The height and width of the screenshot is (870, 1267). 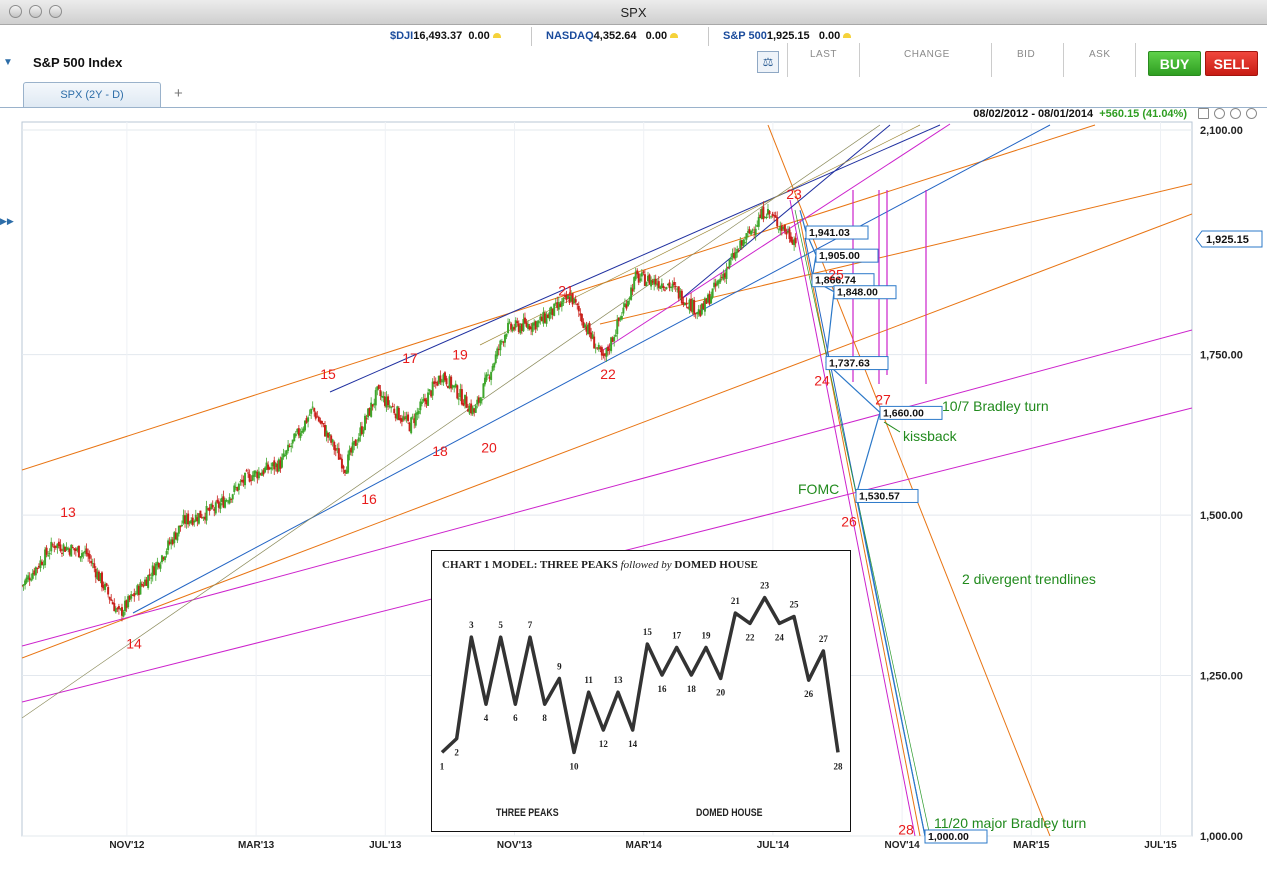 I want to click on expand-panel-icon: ▶▶, so click(x=7, y=221).